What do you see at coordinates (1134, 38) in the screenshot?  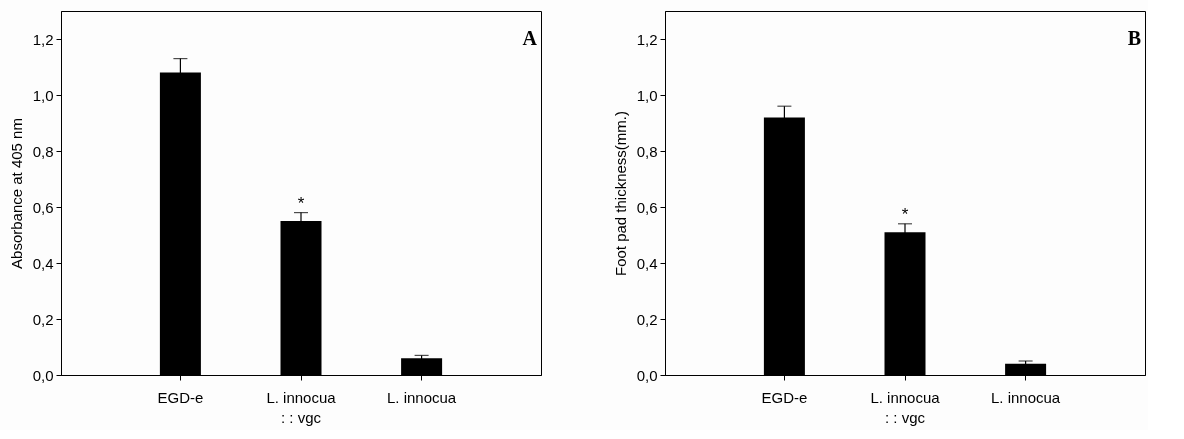 I see `text: B` at bounding box center [1134, 38].